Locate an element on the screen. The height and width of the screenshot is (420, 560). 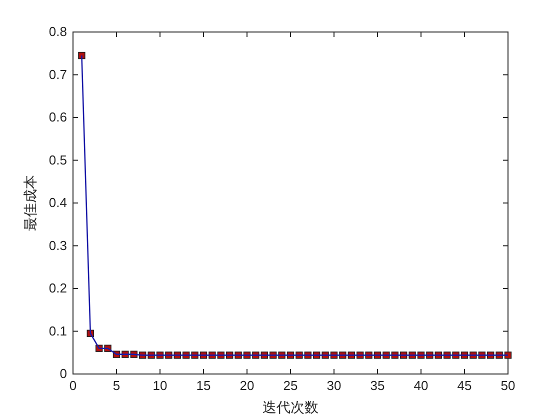
y-tick-label: 0.7 is located at coordinates (57, 74).